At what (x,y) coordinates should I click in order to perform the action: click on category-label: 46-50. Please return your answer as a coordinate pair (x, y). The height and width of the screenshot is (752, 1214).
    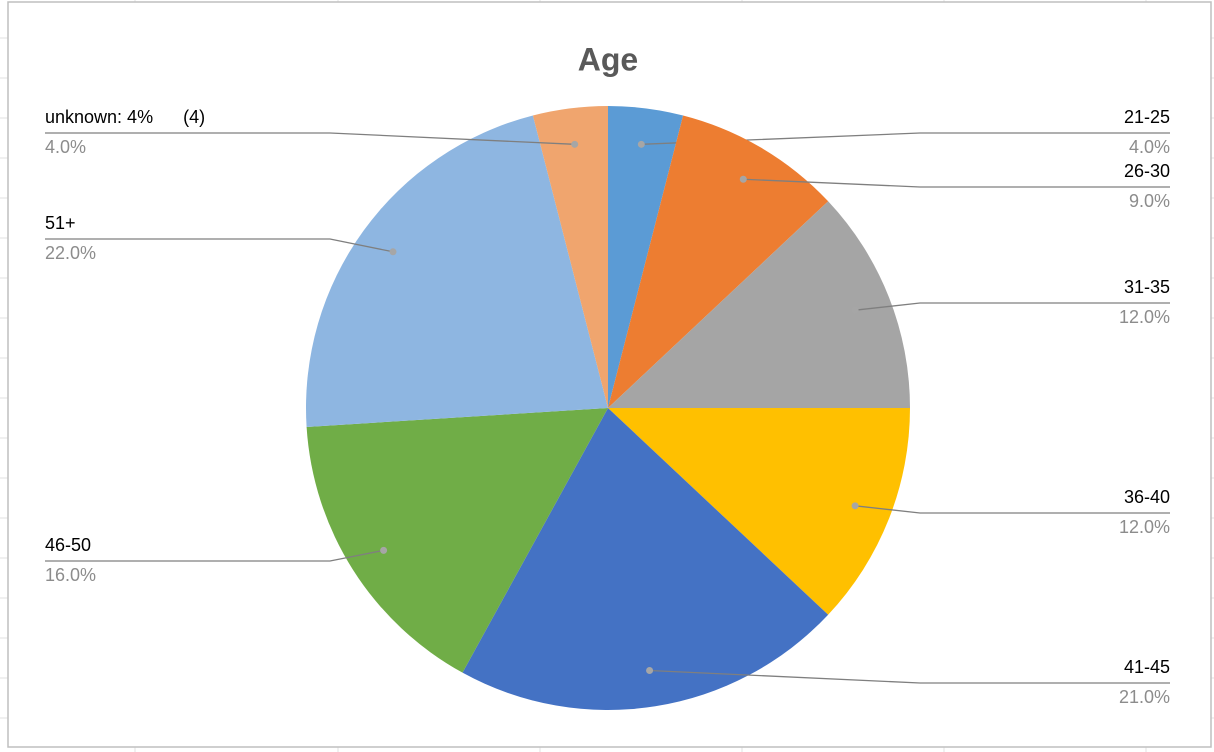
    Looking at the image, I should click on (68, 545).